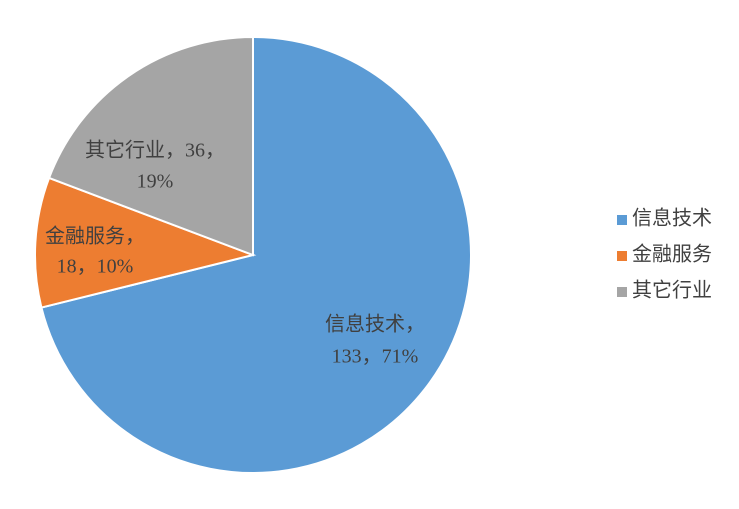  Describe the element at coordinates (95, 236) in the screenshot. I see `data-label: 金融服务，` at that location.